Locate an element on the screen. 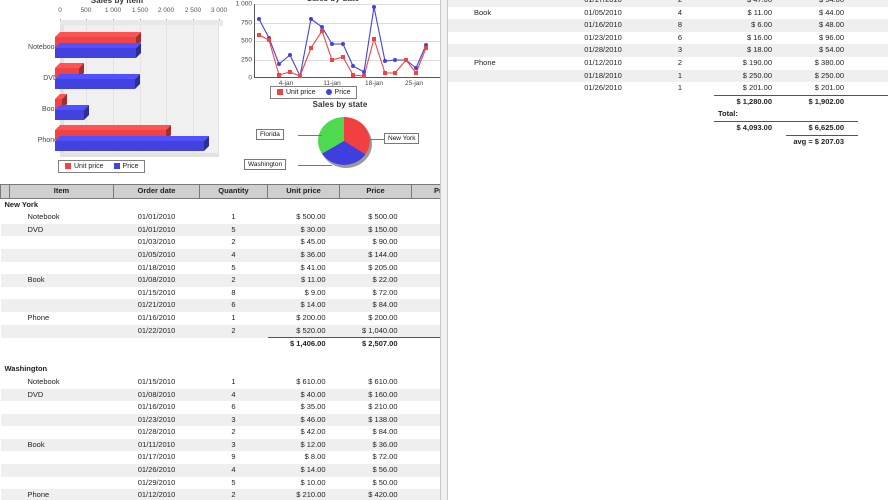 The image size is (888, 500). table-row: 01/18/2010 5 $ 41.00 $ 205.00 8.18% is located at coordinates (221, 268).